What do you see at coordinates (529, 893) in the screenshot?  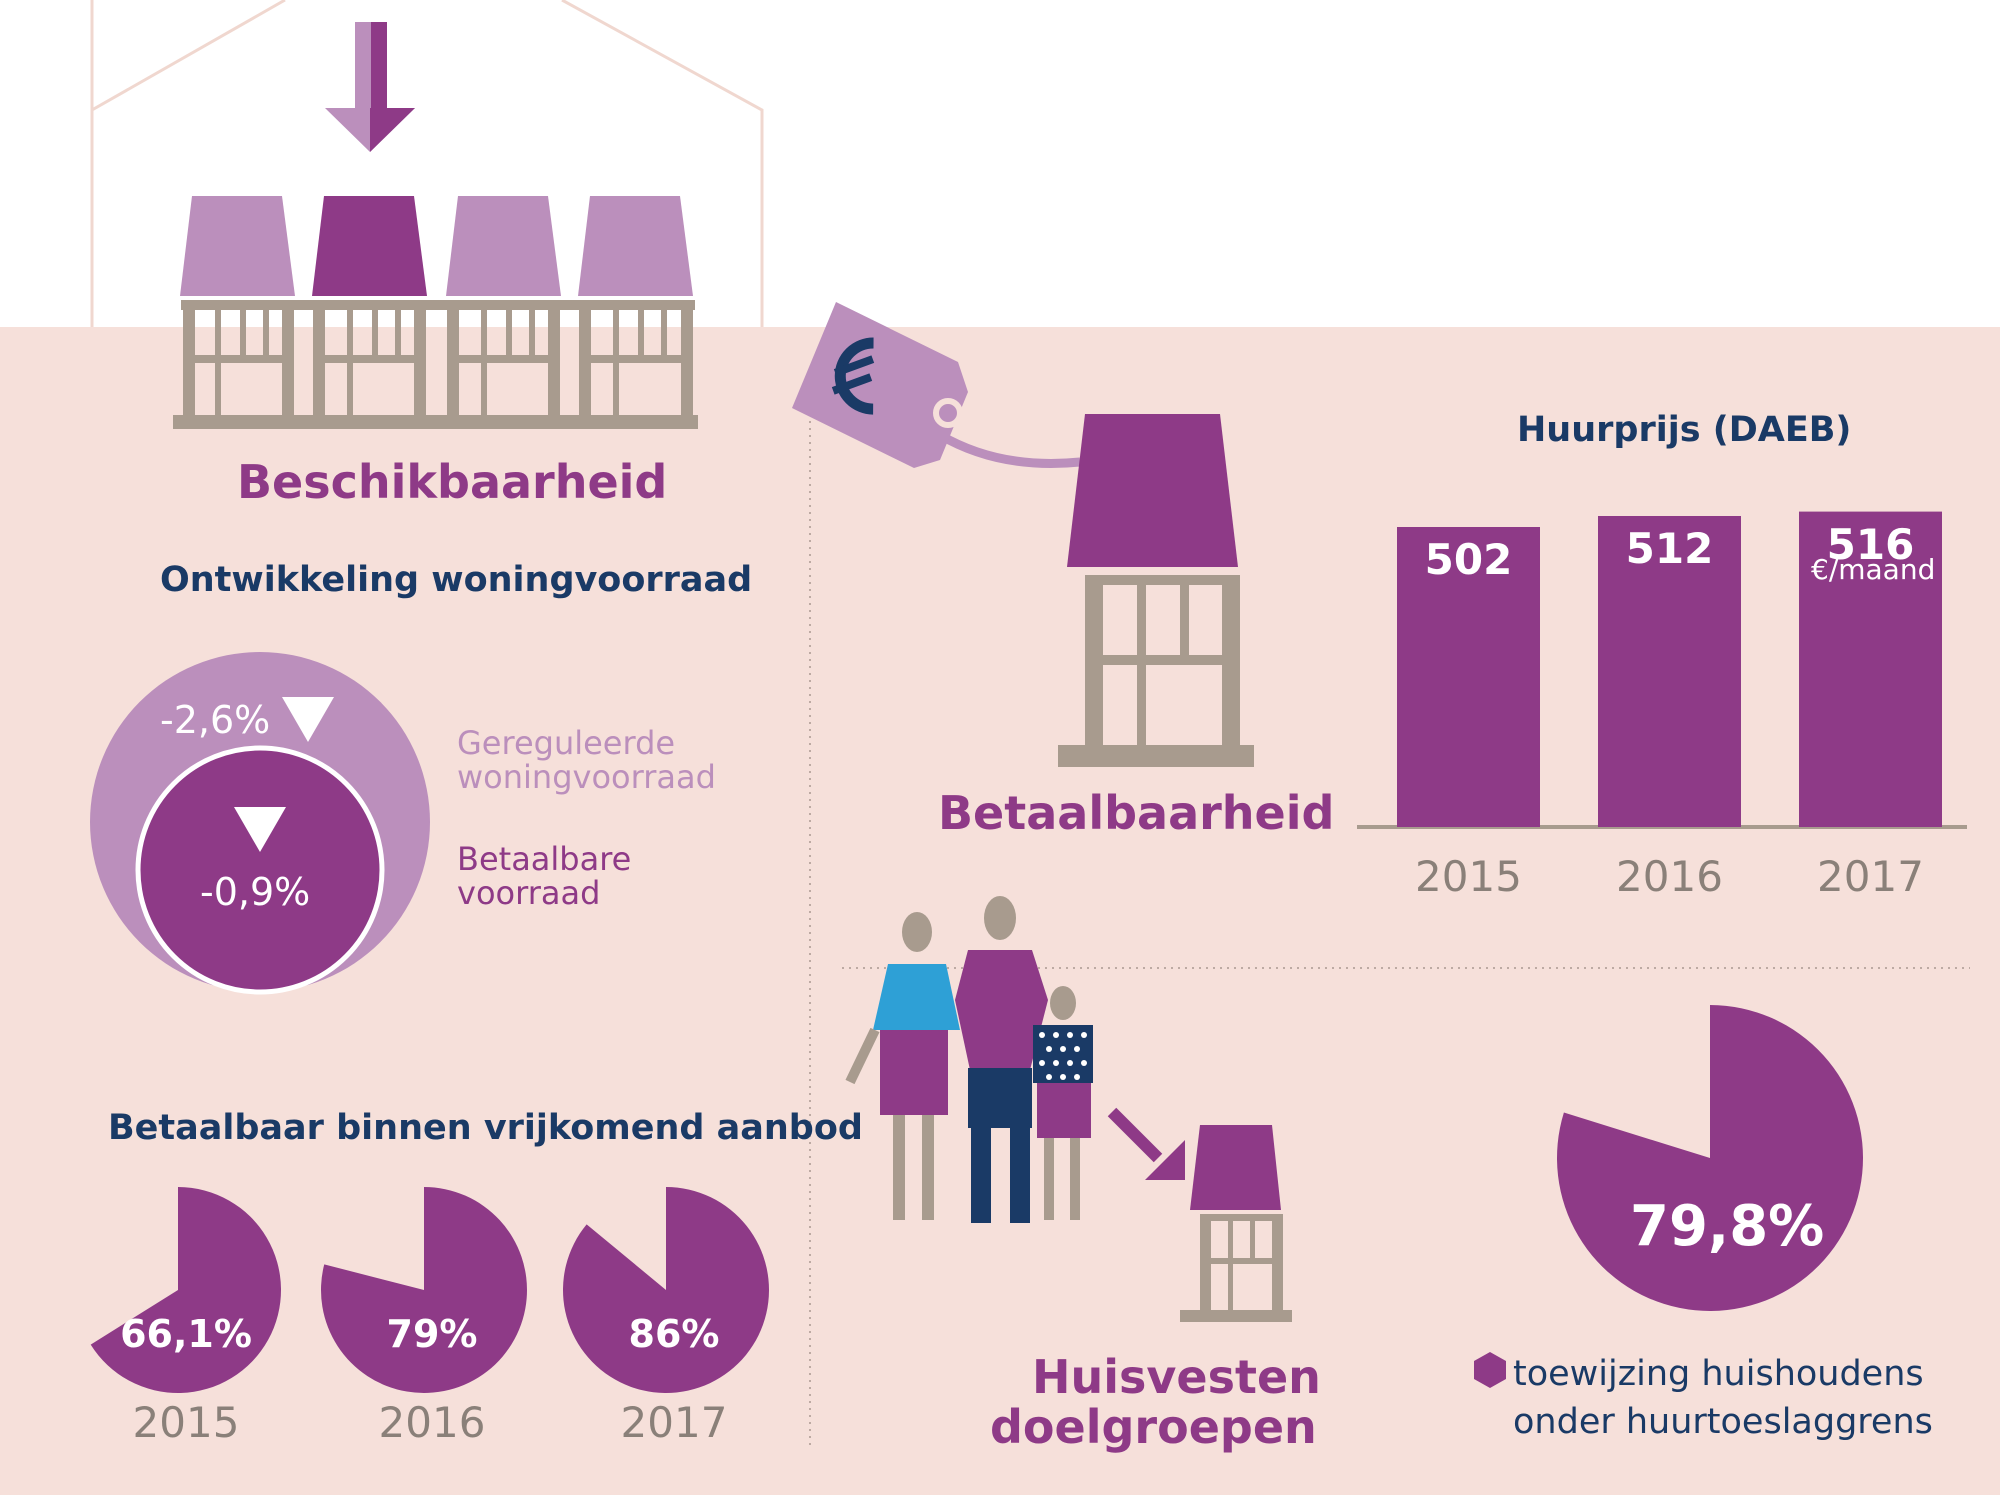 I see `legend-betaalbare-line2: voorraad` at bounding box center [529, 893].